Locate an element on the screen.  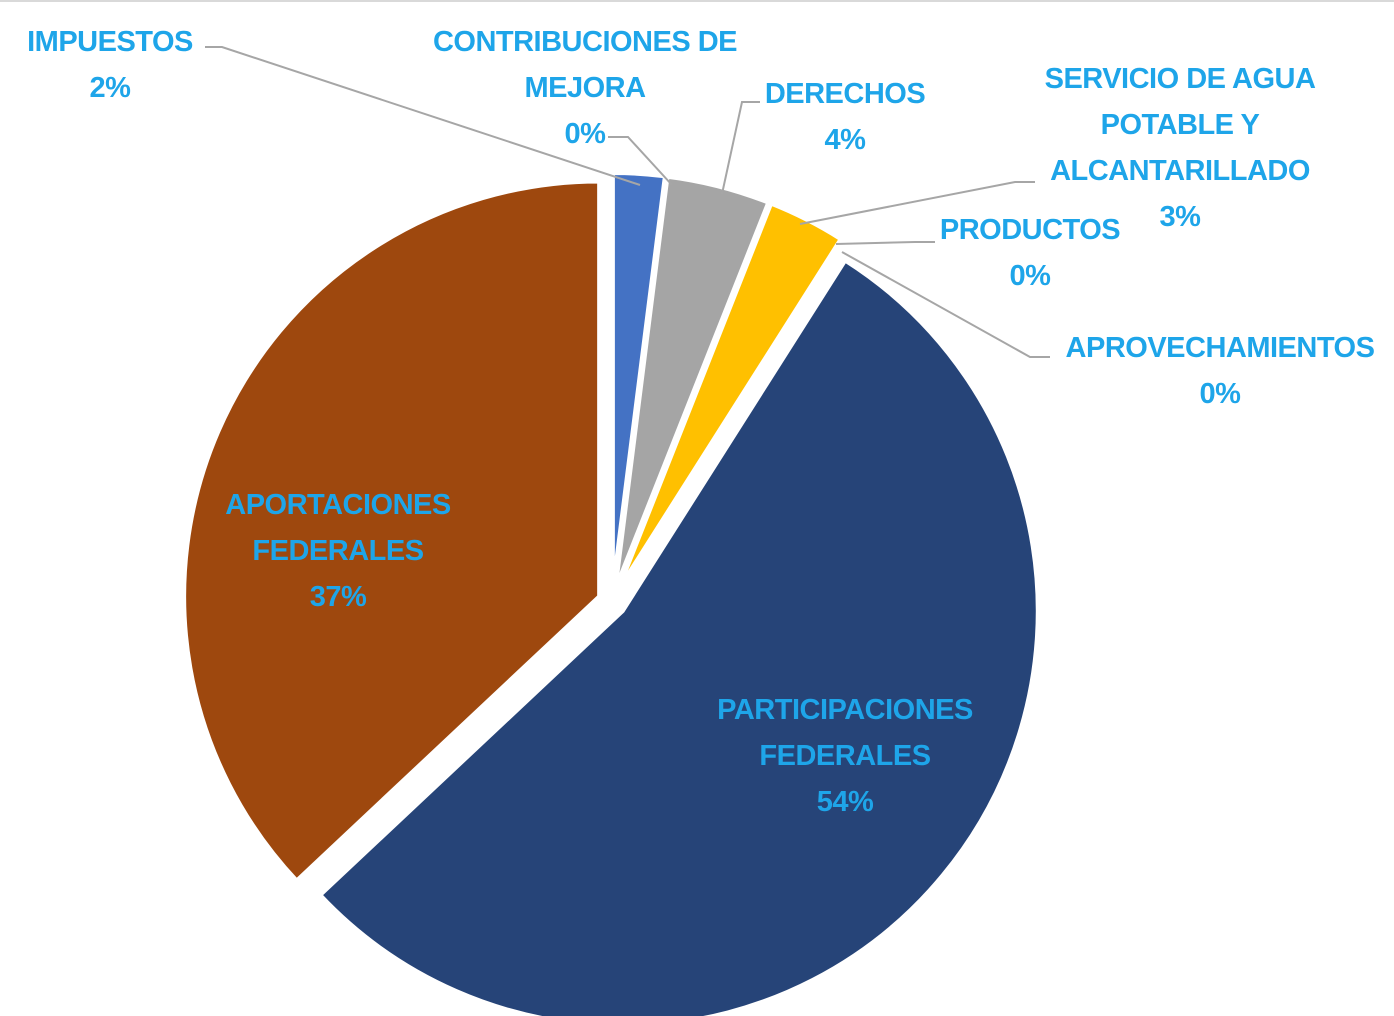
category-label: APROVECHAMIENTOS is located at coordinates (1220, 348).